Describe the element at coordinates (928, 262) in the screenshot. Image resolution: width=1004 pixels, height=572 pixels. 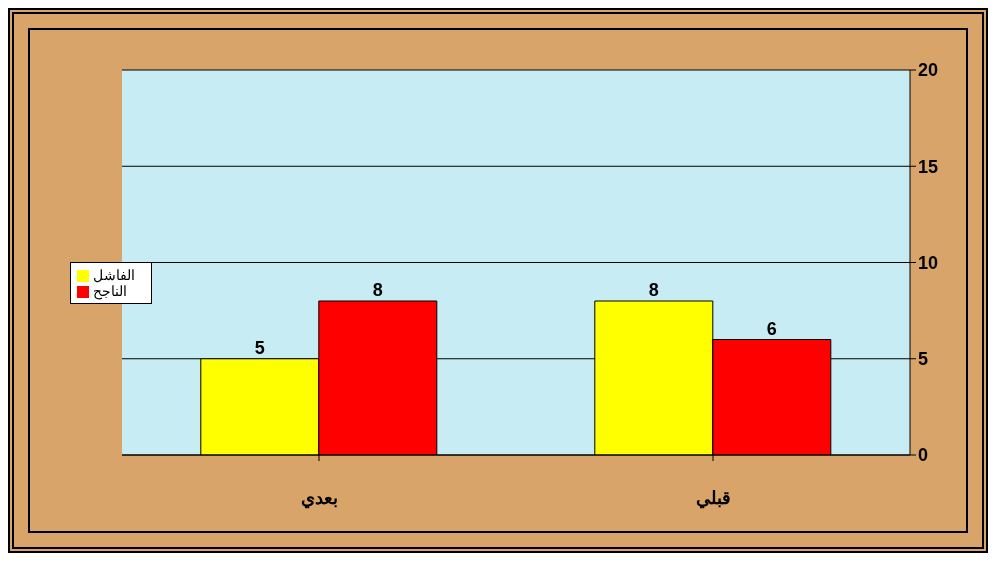
I see `y-tick-label: 10` at that location.